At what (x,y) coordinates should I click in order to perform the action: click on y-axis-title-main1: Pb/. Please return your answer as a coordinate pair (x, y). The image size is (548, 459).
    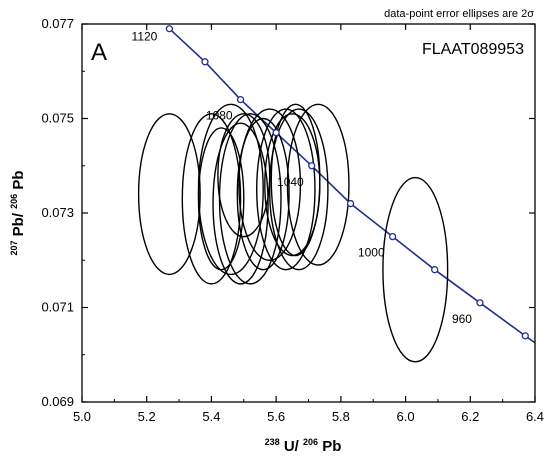
    Looking at the image, I should click on (18, 224).